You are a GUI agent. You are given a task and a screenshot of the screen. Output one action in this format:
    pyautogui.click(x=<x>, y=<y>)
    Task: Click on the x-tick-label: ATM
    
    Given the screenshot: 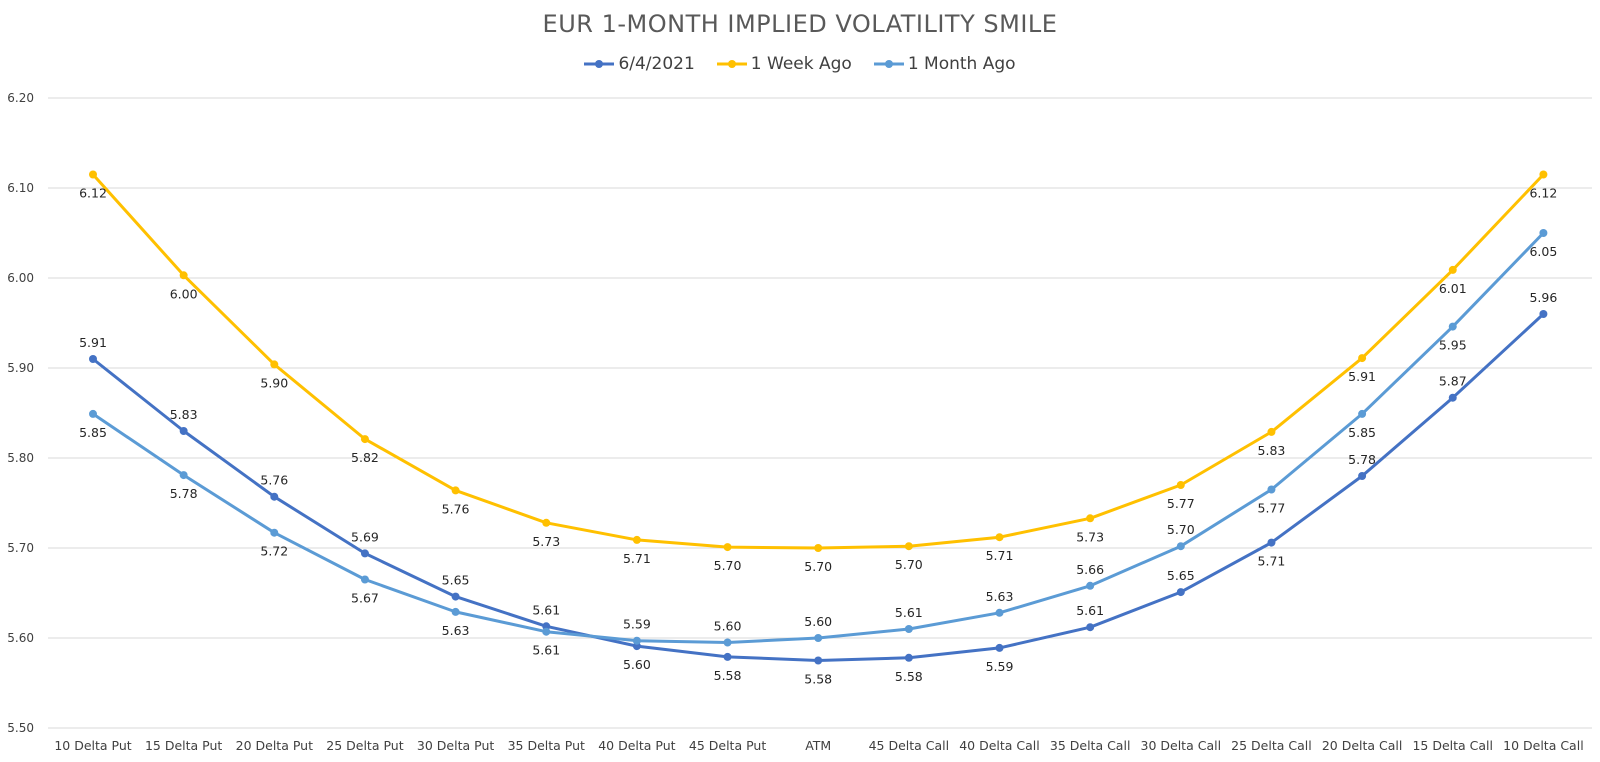 What is the action you would take?
    pyautogui.click(x=818, y=745)
    